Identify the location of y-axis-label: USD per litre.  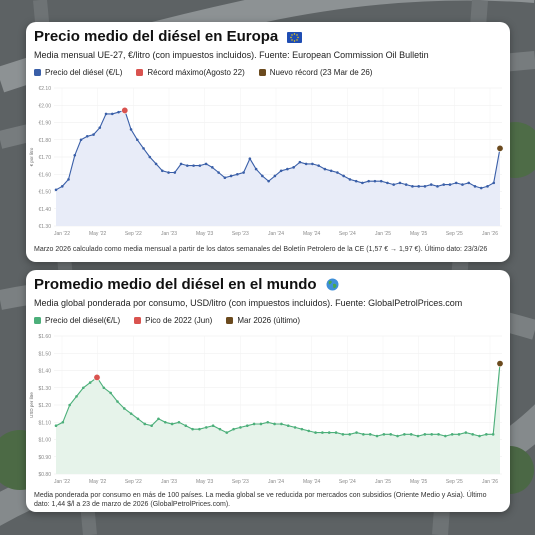
(31, 405).